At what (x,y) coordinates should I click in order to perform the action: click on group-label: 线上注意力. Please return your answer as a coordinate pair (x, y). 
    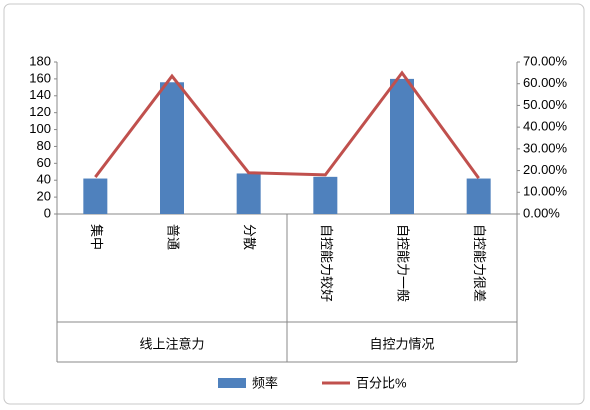
    Looking at the image, I should click on (171, 343).